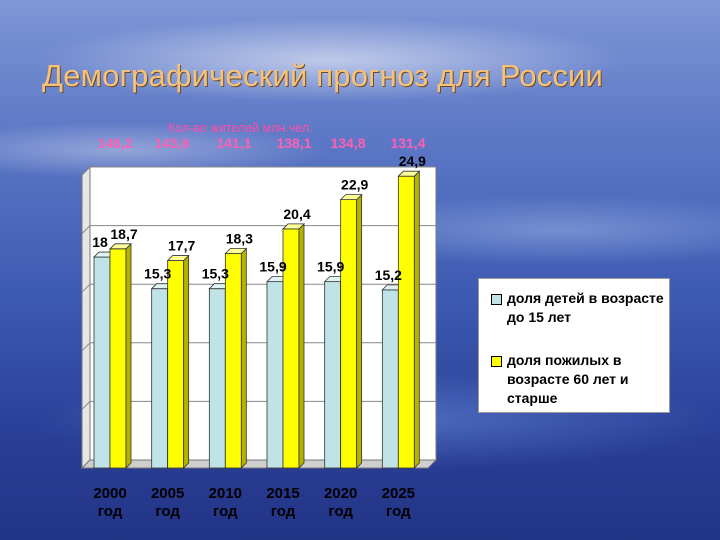 The height and width of the screenshot is (540, 720). Describe the element at coordinates (496, 299) in the screenshot. I see `legend-swatch-children` at that location.